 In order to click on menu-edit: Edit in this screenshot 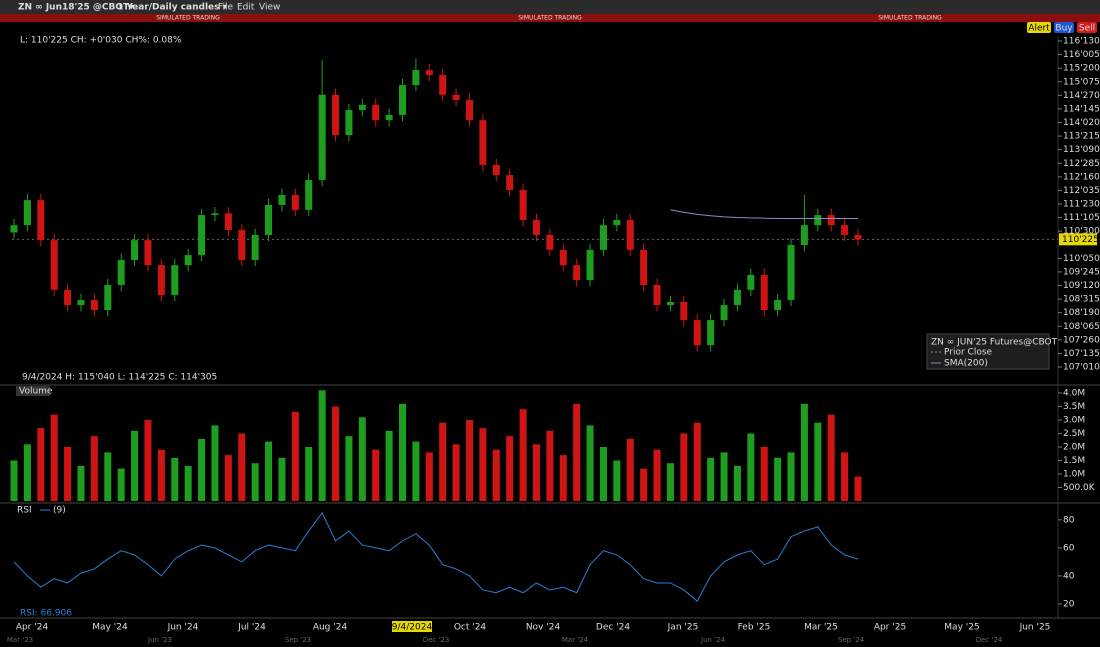, I will do `click(246, 8)`.